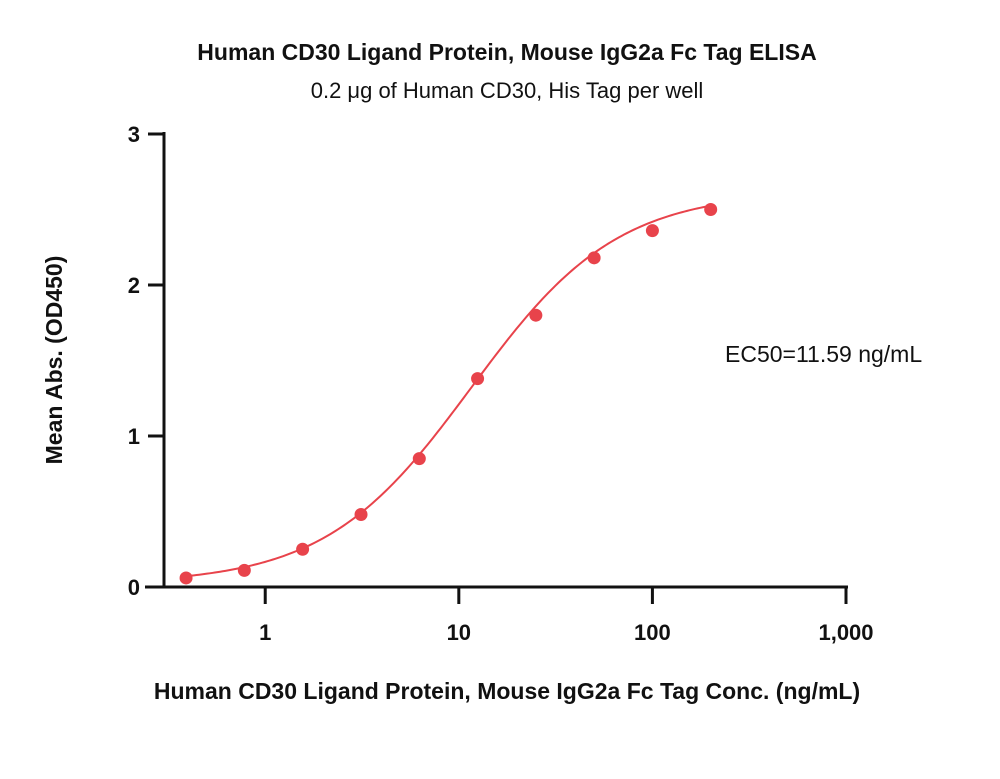  Describe the element at coordinates (54, 360) in the screenshot. I see `y-axis-label: Mean Abs. (OD450)` at that location.